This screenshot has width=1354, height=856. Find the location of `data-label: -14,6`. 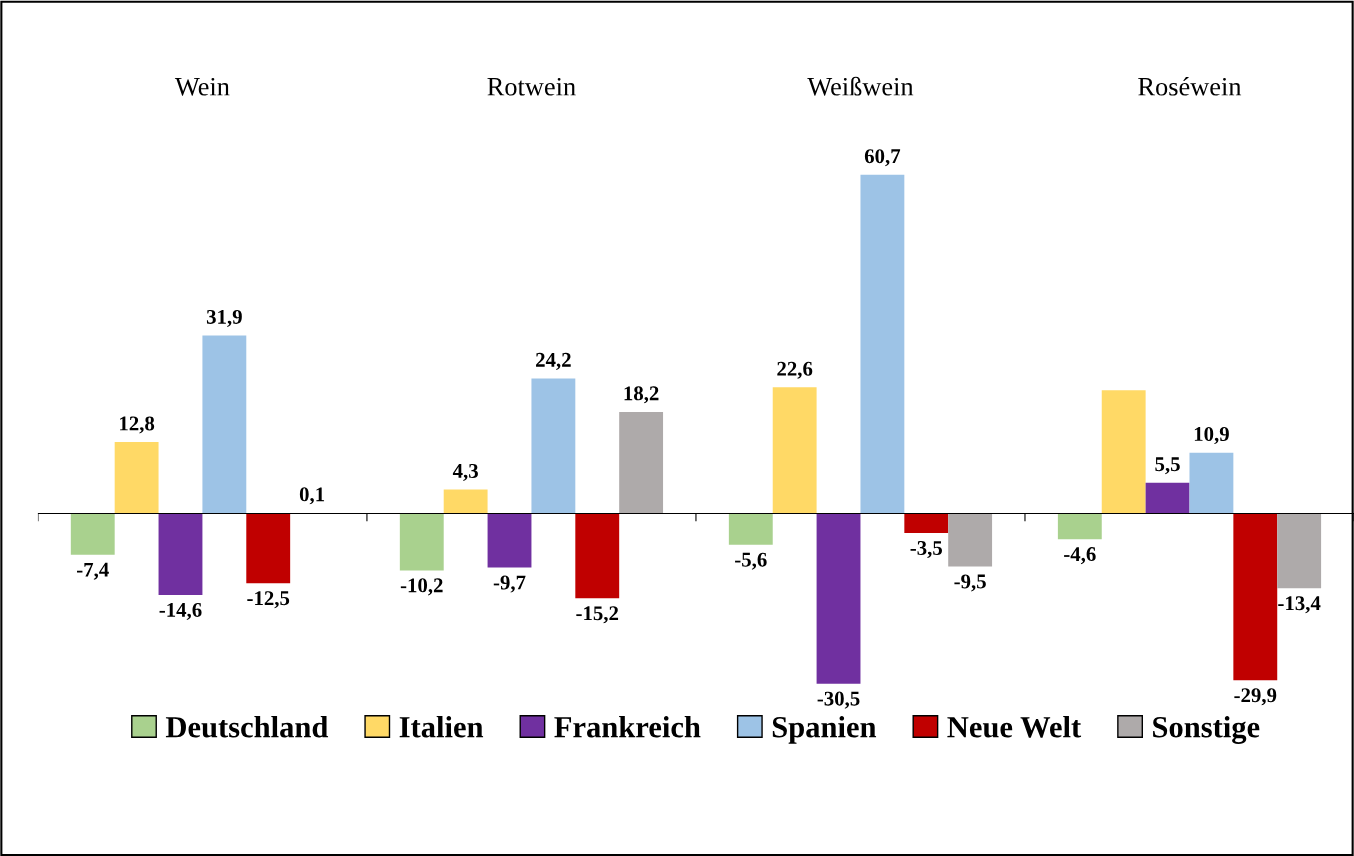

data-label: -14,6 is located at coordinates (180, 611).